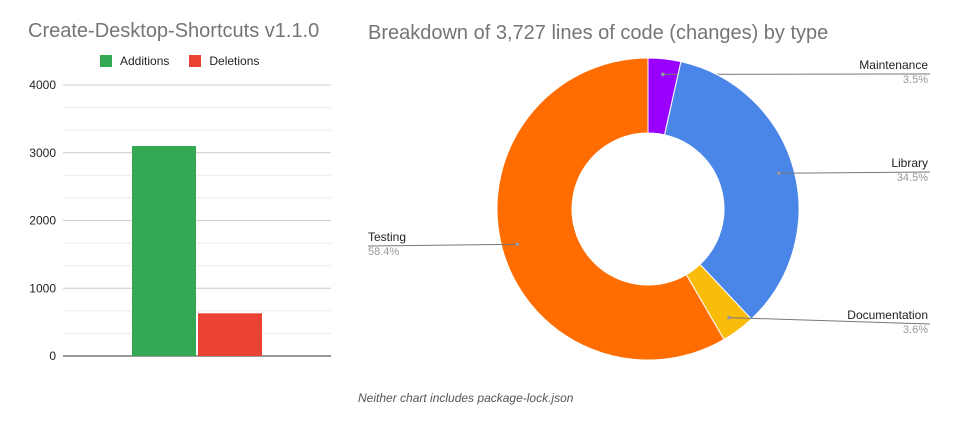  Describe the element at coordinates (915, 80) in the screenshot. I see `slice-pct-maintenance: 3.5%` at that location.